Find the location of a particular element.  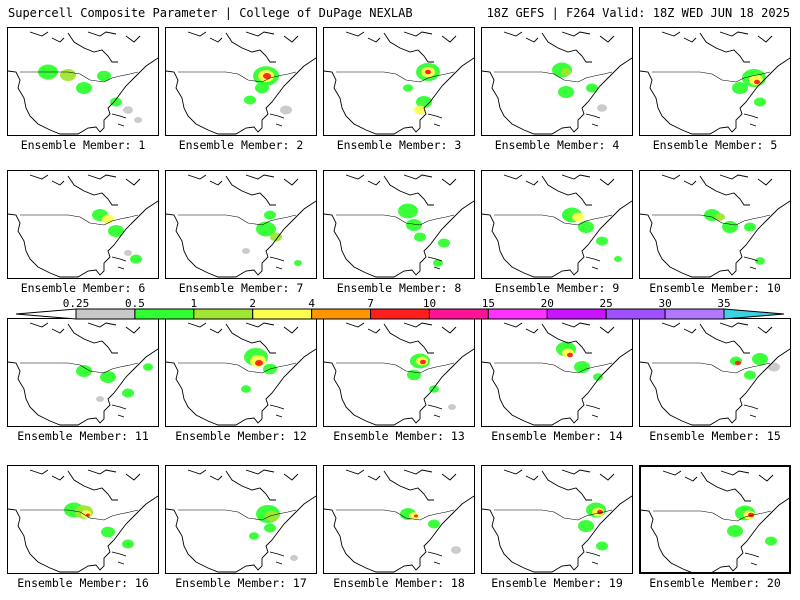

colorbar-tick-label: 7 is located at coordinates (370, 303).